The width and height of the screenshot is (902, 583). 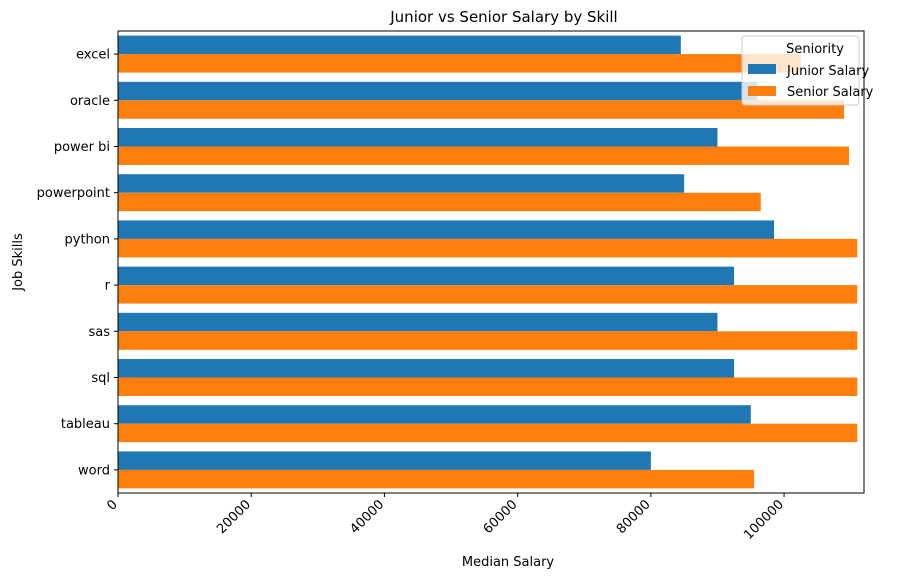 I want to click on y-tick-label: oracle, so click(x=90, y=101).